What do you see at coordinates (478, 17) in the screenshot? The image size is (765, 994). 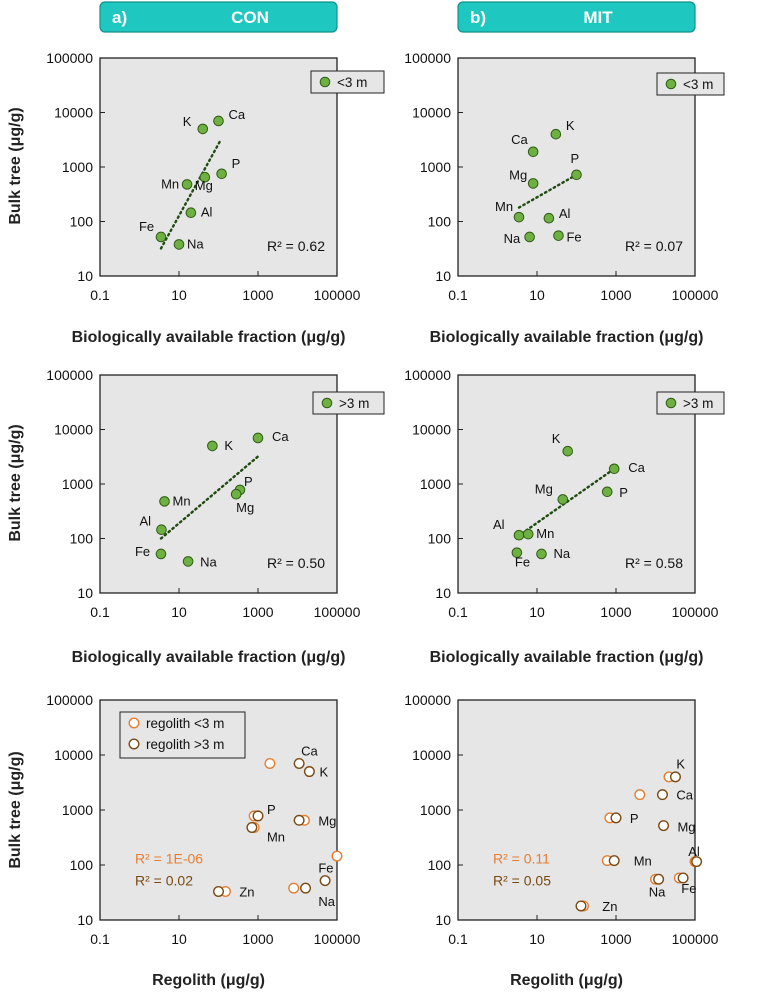 I see `header-mit-letter: b)` at bounding box center [478, 17].